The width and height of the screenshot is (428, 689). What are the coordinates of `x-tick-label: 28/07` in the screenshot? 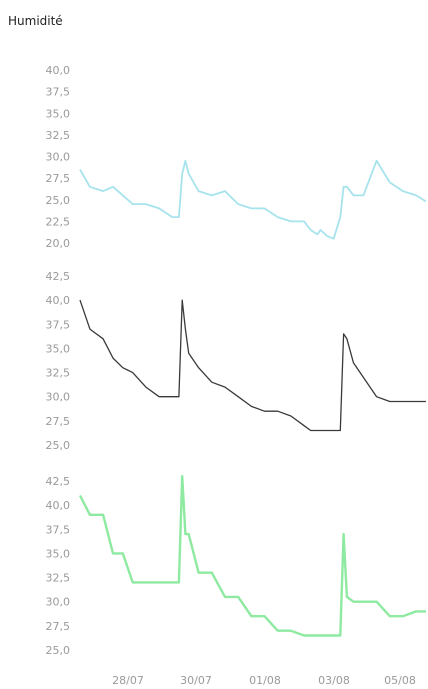 It's located at (128, 680).